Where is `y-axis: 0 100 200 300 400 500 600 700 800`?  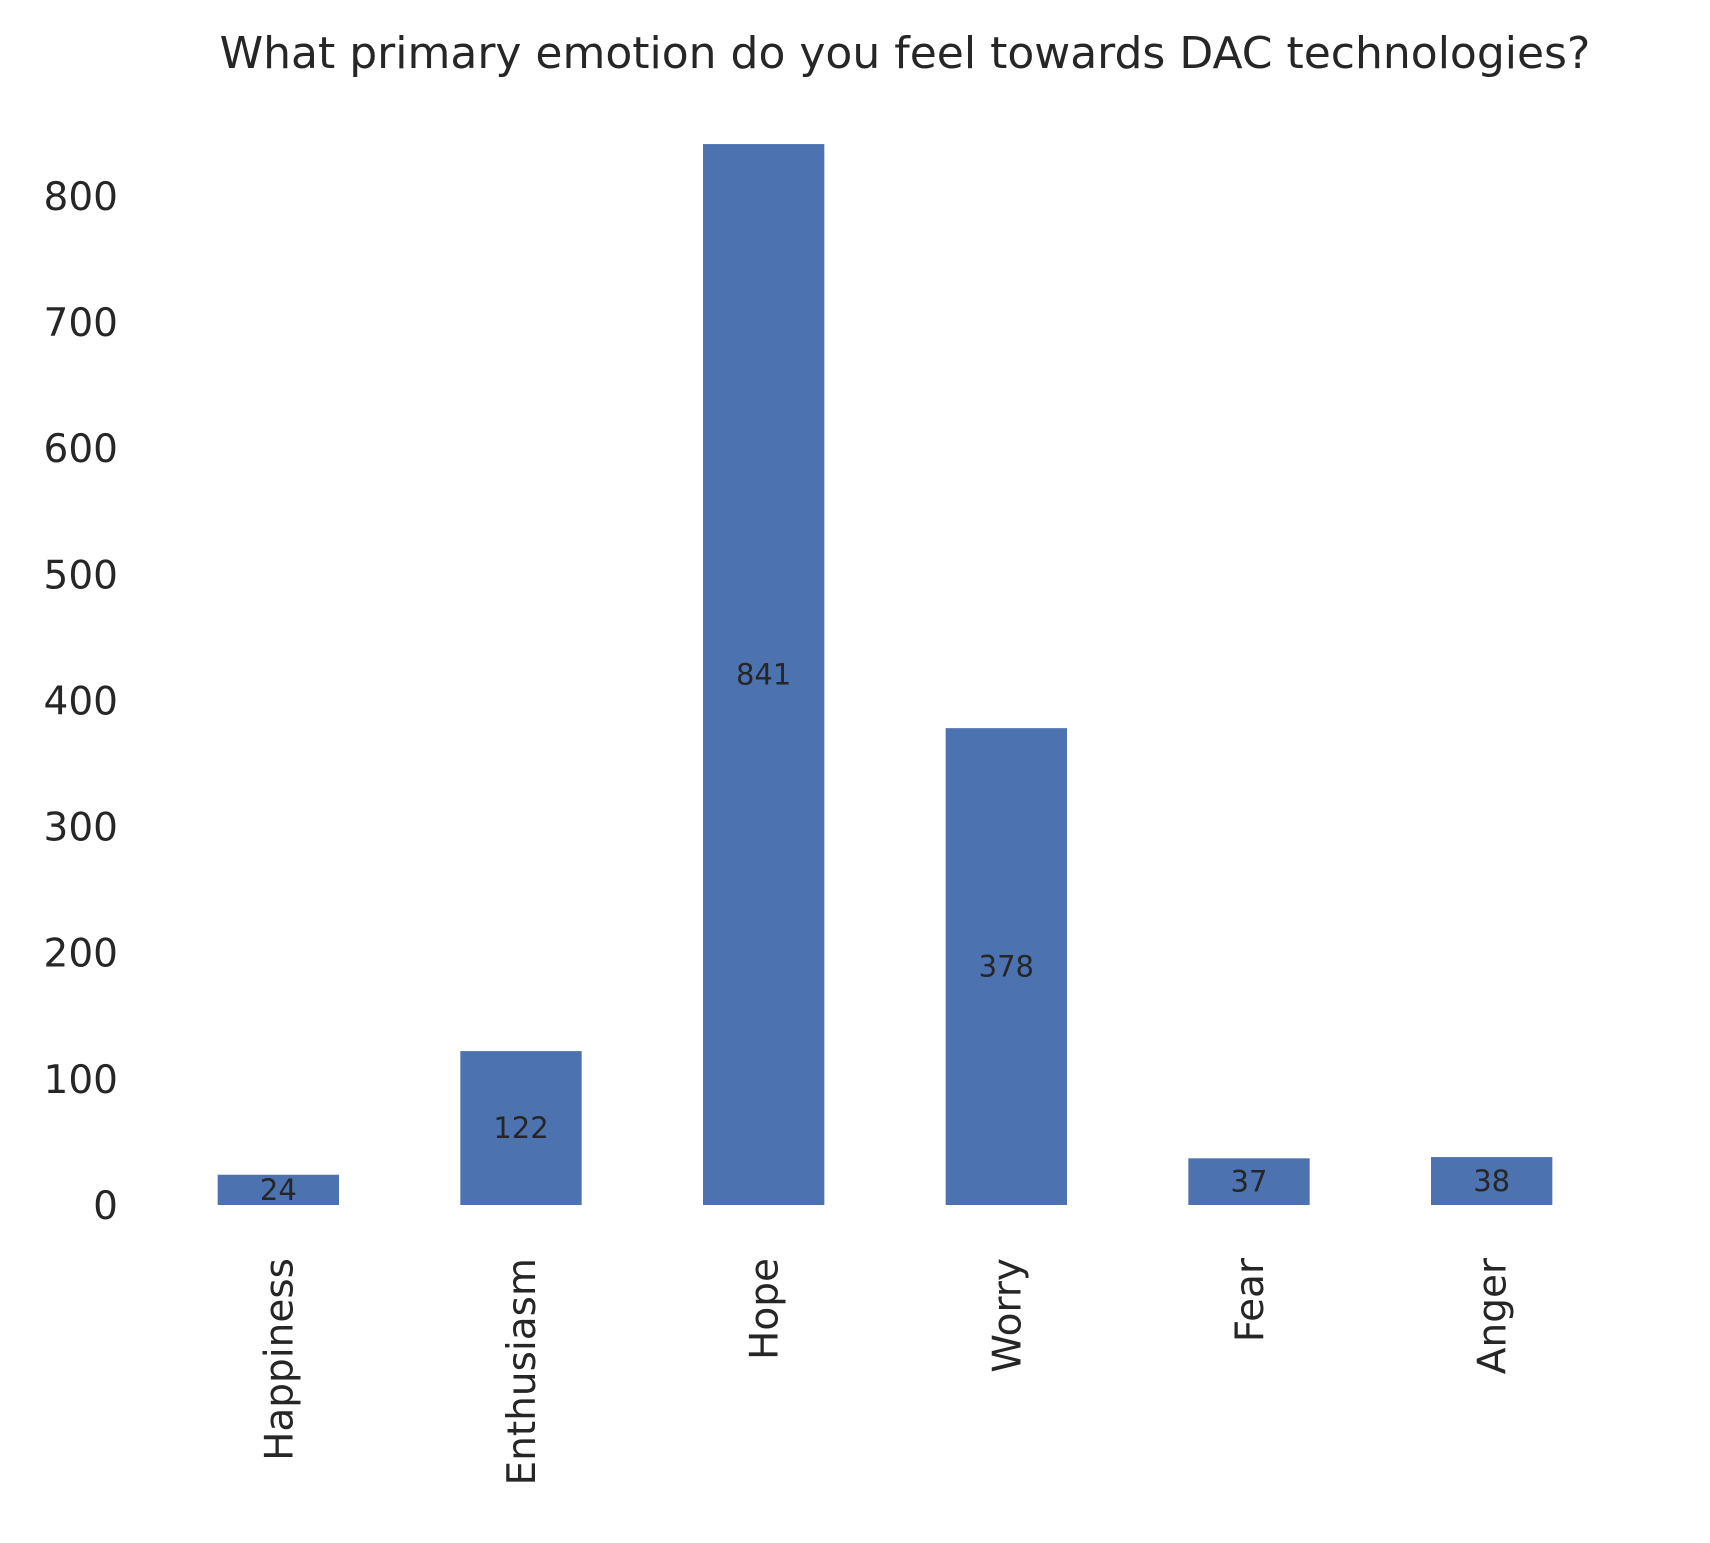 y-axis: 0 100 200 300 400 500 600 700 800 is located at coordinates (81, 702).